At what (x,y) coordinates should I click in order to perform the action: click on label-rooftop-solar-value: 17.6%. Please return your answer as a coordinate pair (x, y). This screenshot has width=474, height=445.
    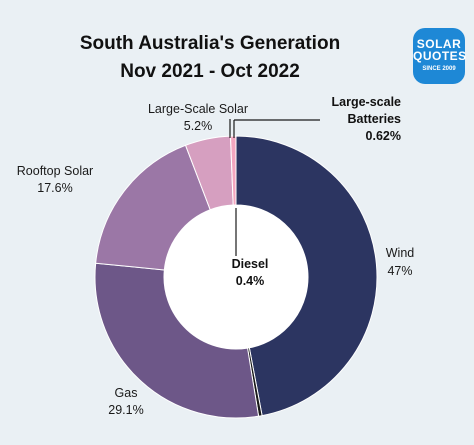
    Looking at the image, I should click on (54, 188).